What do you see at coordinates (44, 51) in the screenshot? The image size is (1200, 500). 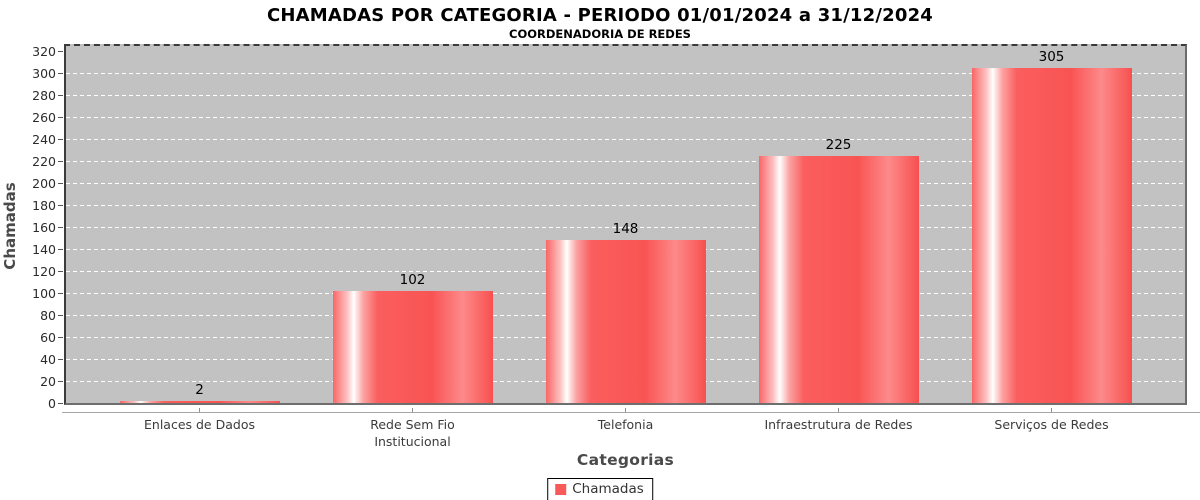 I see `y-tick-label-320: 320` at bounding box center [44, 51].